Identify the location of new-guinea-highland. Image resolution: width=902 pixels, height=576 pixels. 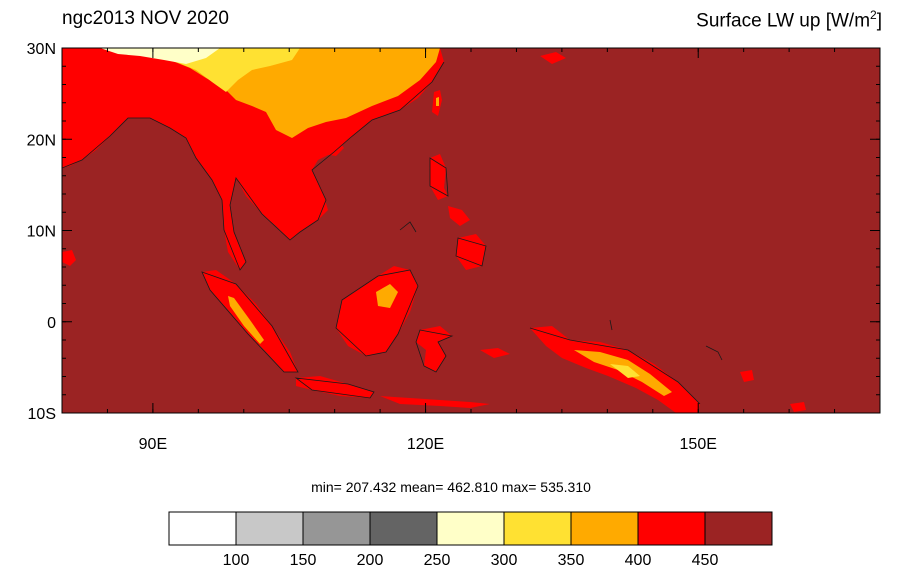
(623, 373).